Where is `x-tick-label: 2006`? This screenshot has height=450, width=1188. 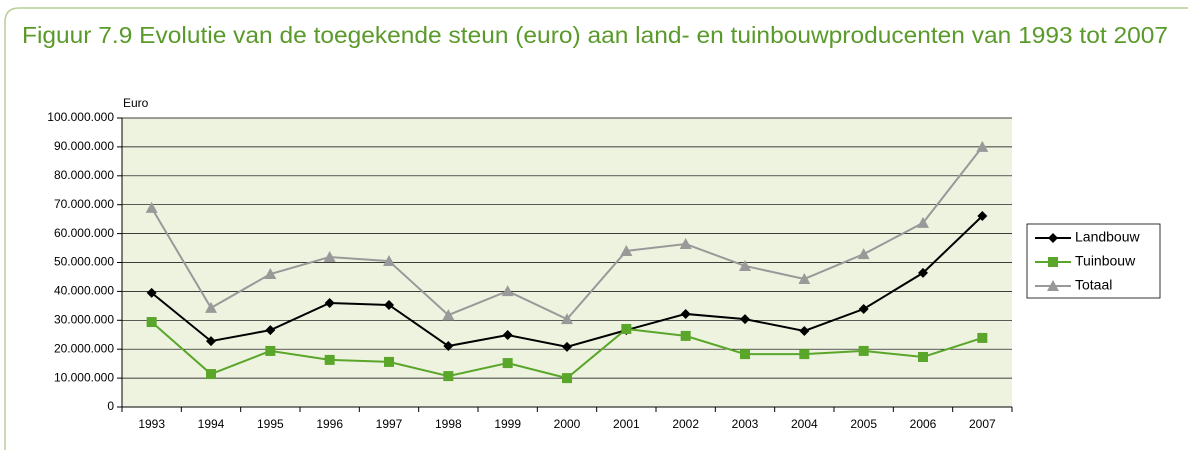 x-tick-label: 2006 is located at coordinates (923, 424).